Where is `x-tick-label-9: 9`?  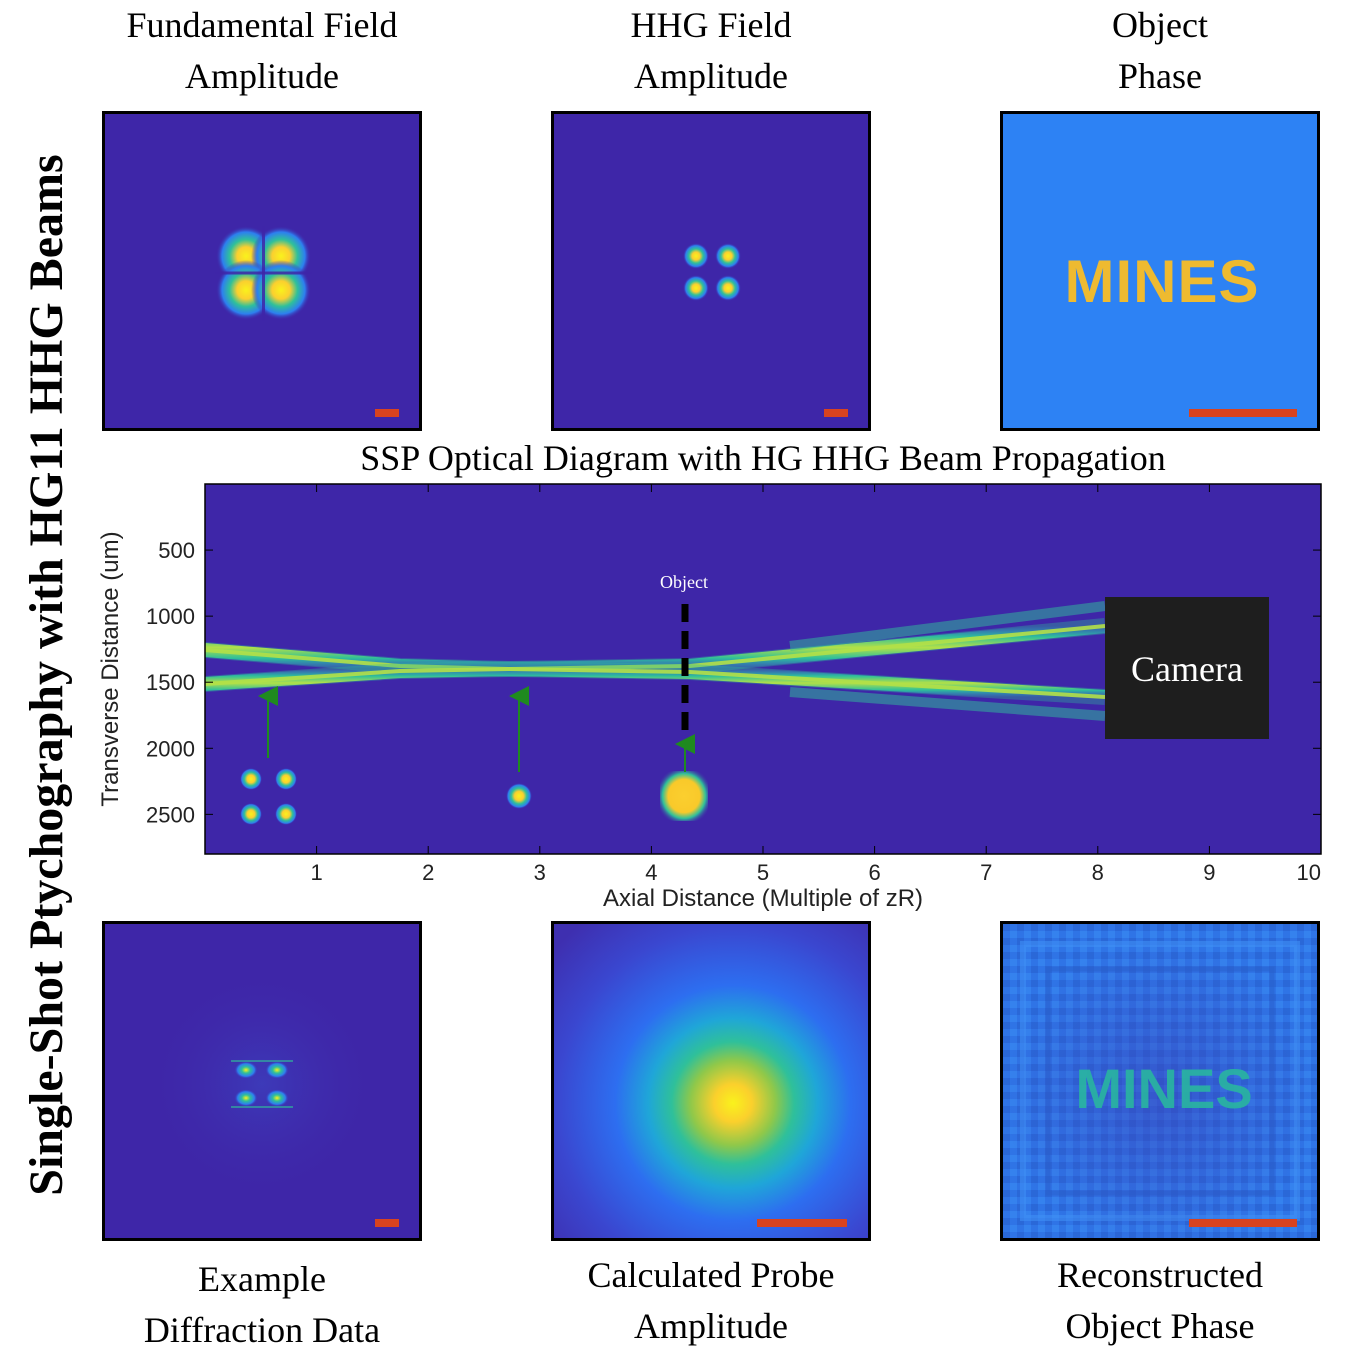 x-tick-label-9: 9 is located at coordinates (1209, 872).